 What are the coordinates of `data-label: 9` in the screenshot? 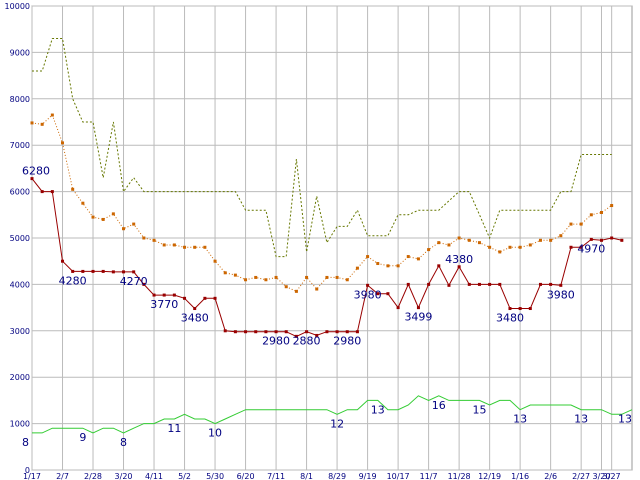 It's located at (82, 437).